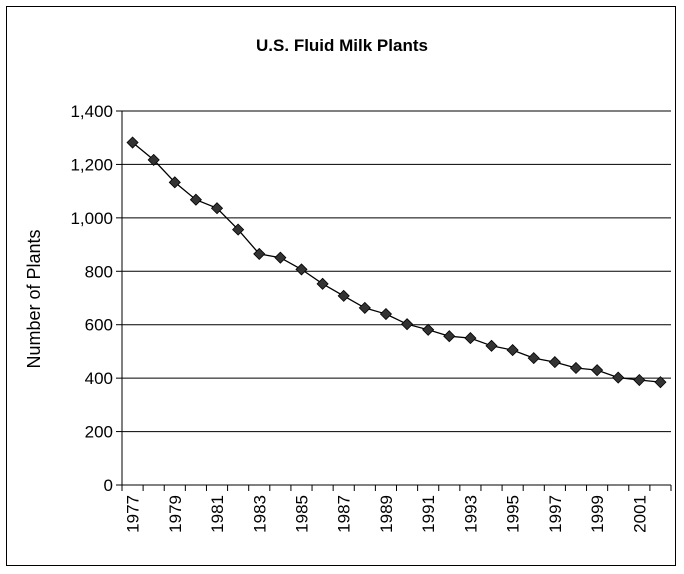 The width and height of the screenshot is (684, 574). What do you see at coordinates (428, 514) in the screenshot?
I see `x-tick-label-1991: 1991` at bounding box center [428, 514].